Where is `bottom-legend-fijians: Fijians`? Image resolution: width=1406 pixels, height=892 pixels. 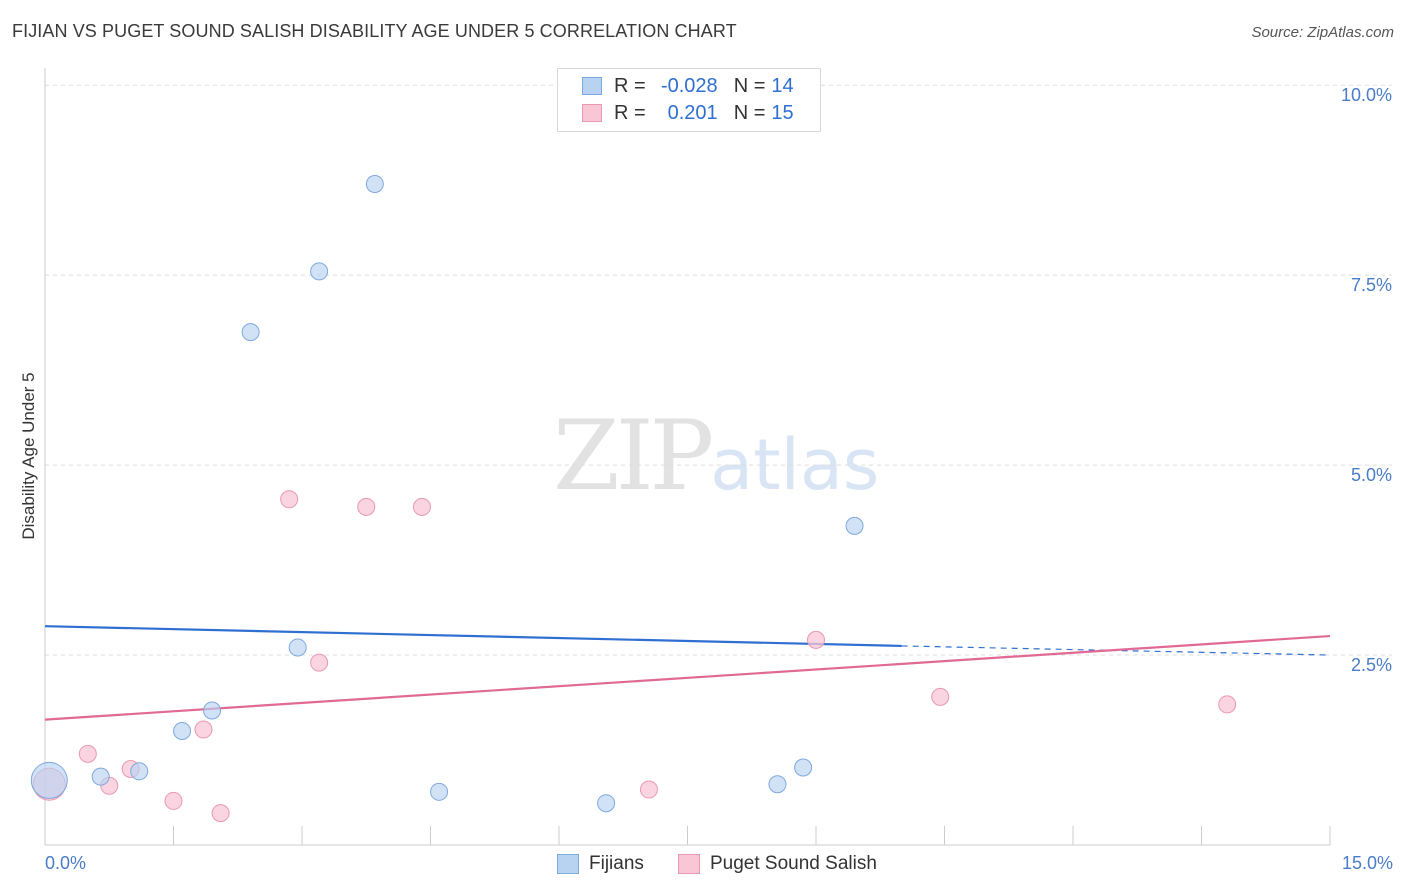
bottom-legend-fijians: Fijians is located at coordinates (600, 864).